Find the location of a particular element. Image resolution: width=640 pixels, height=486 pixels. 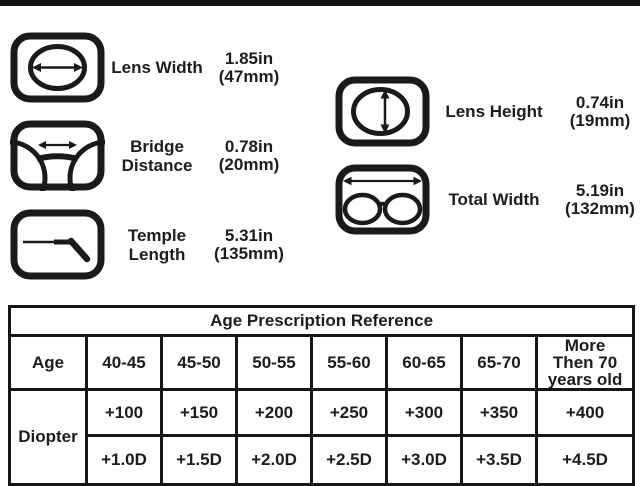

diopter-value-cell: +150 is located at coordinates (199, 412).